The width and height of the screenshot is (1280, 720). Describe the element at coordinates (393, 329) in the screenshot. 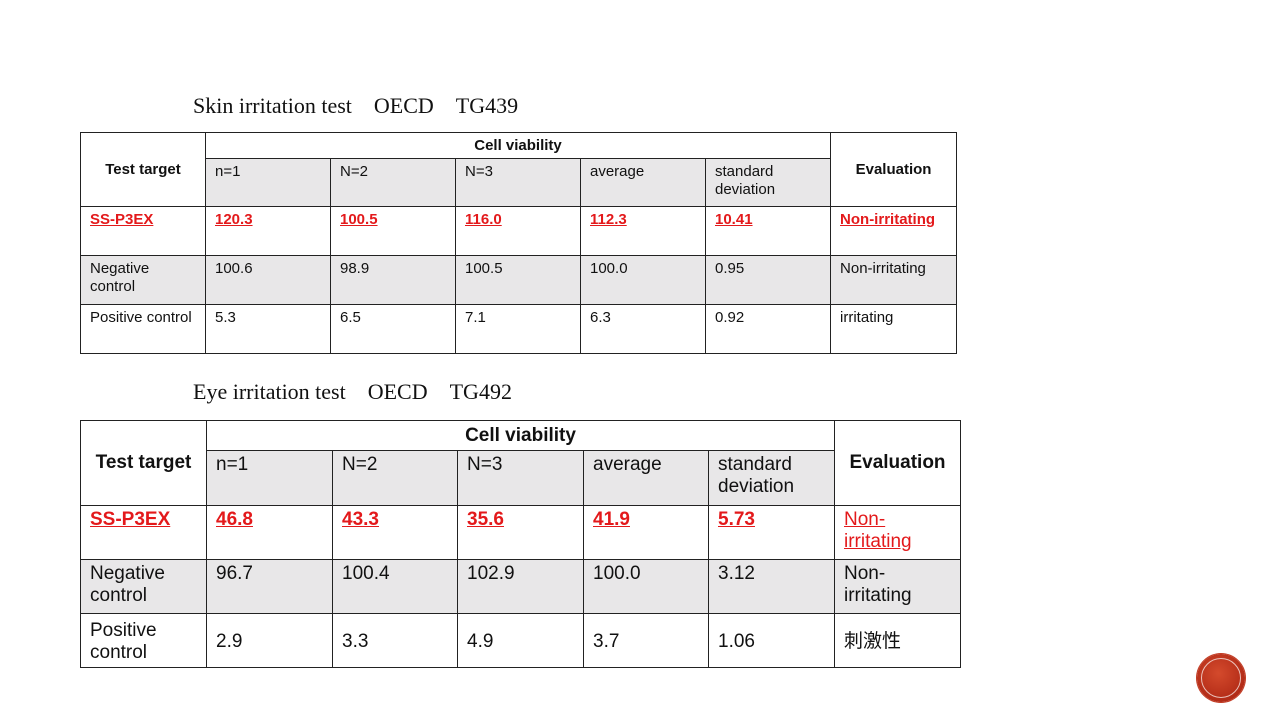

I see `row-value: 6.5` at that location.